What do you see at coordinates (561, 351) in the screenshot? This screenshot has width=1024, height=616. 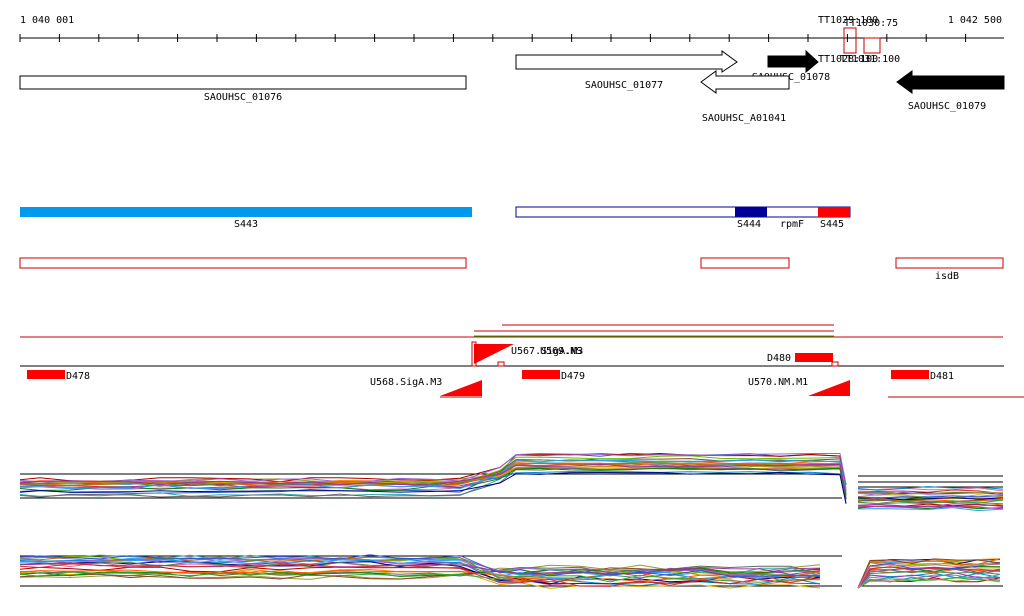 I see `feature-label-u569: U569.NS` at bounding box center [561, 351].